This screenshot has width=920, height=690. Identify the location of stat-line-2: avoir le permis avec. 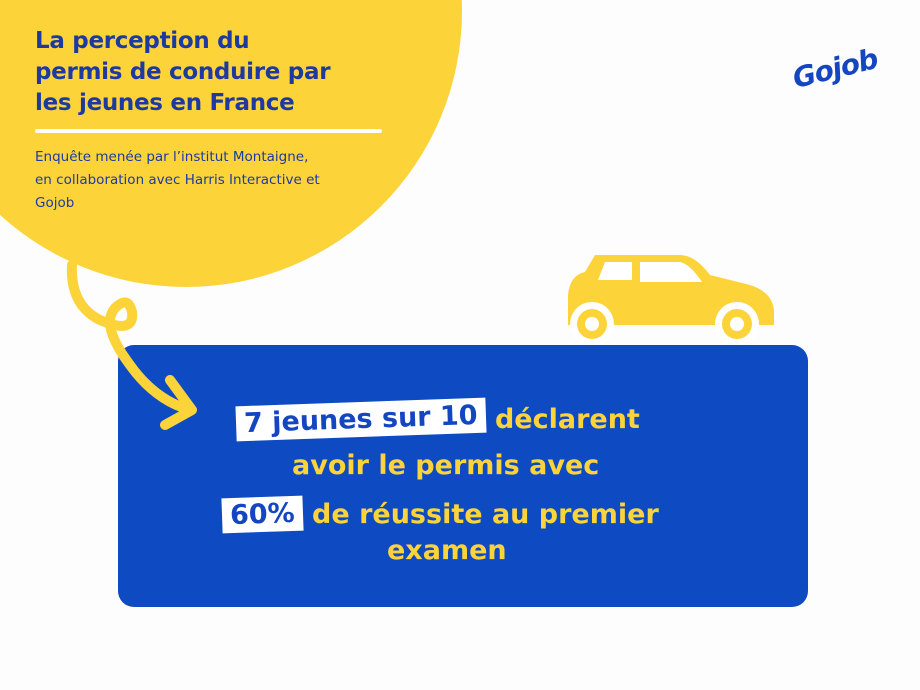
(446, 465).